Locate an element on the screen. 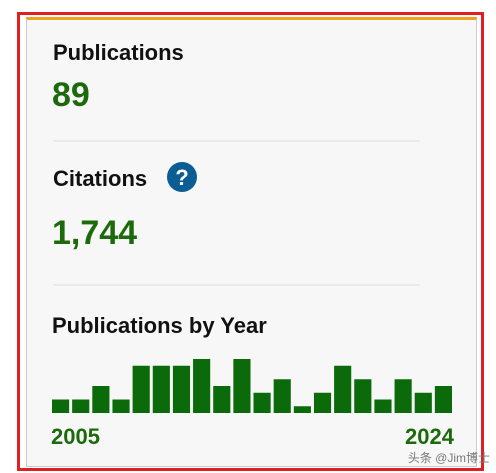 The image size is (496, 473). chart-title: Publications by Year is located at coordinates (159, 325).